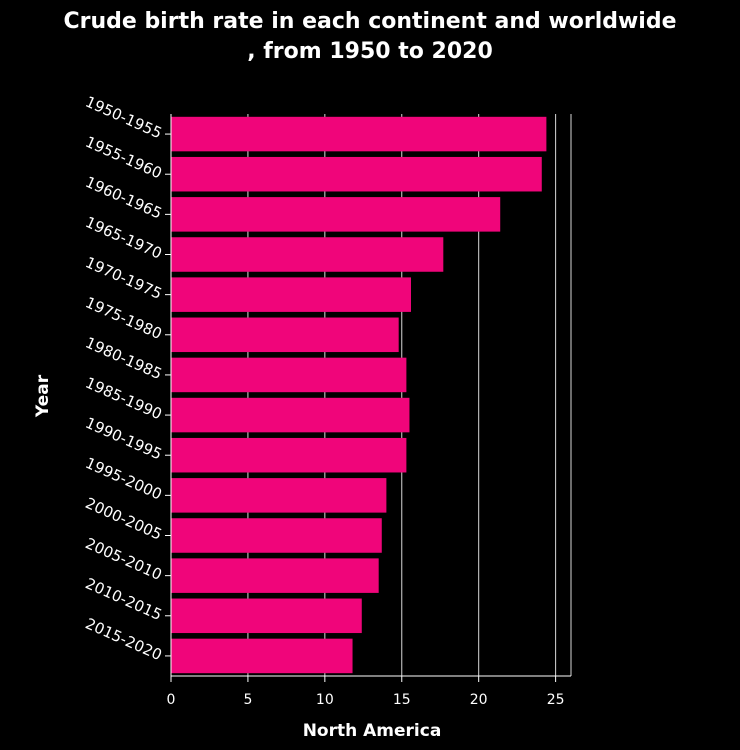 This screenshot has height=750, width=740. What do you see at coordinates (291, 294) in the screenshot?
I see `bar-1970-1975` at bounding box center [291, 294].